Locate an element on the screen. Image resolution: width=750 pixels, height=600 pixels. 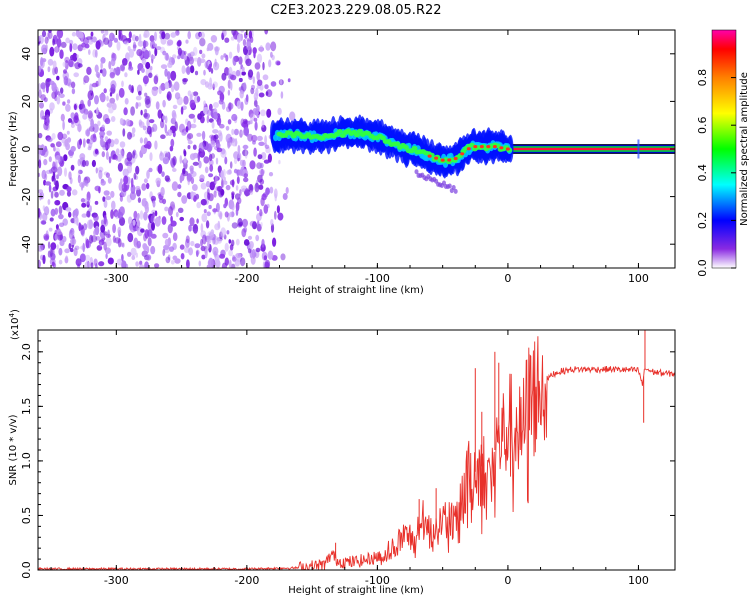
figure-title: C2E3.2023.229.08.05.R22 is located at coordinates (355, 10).